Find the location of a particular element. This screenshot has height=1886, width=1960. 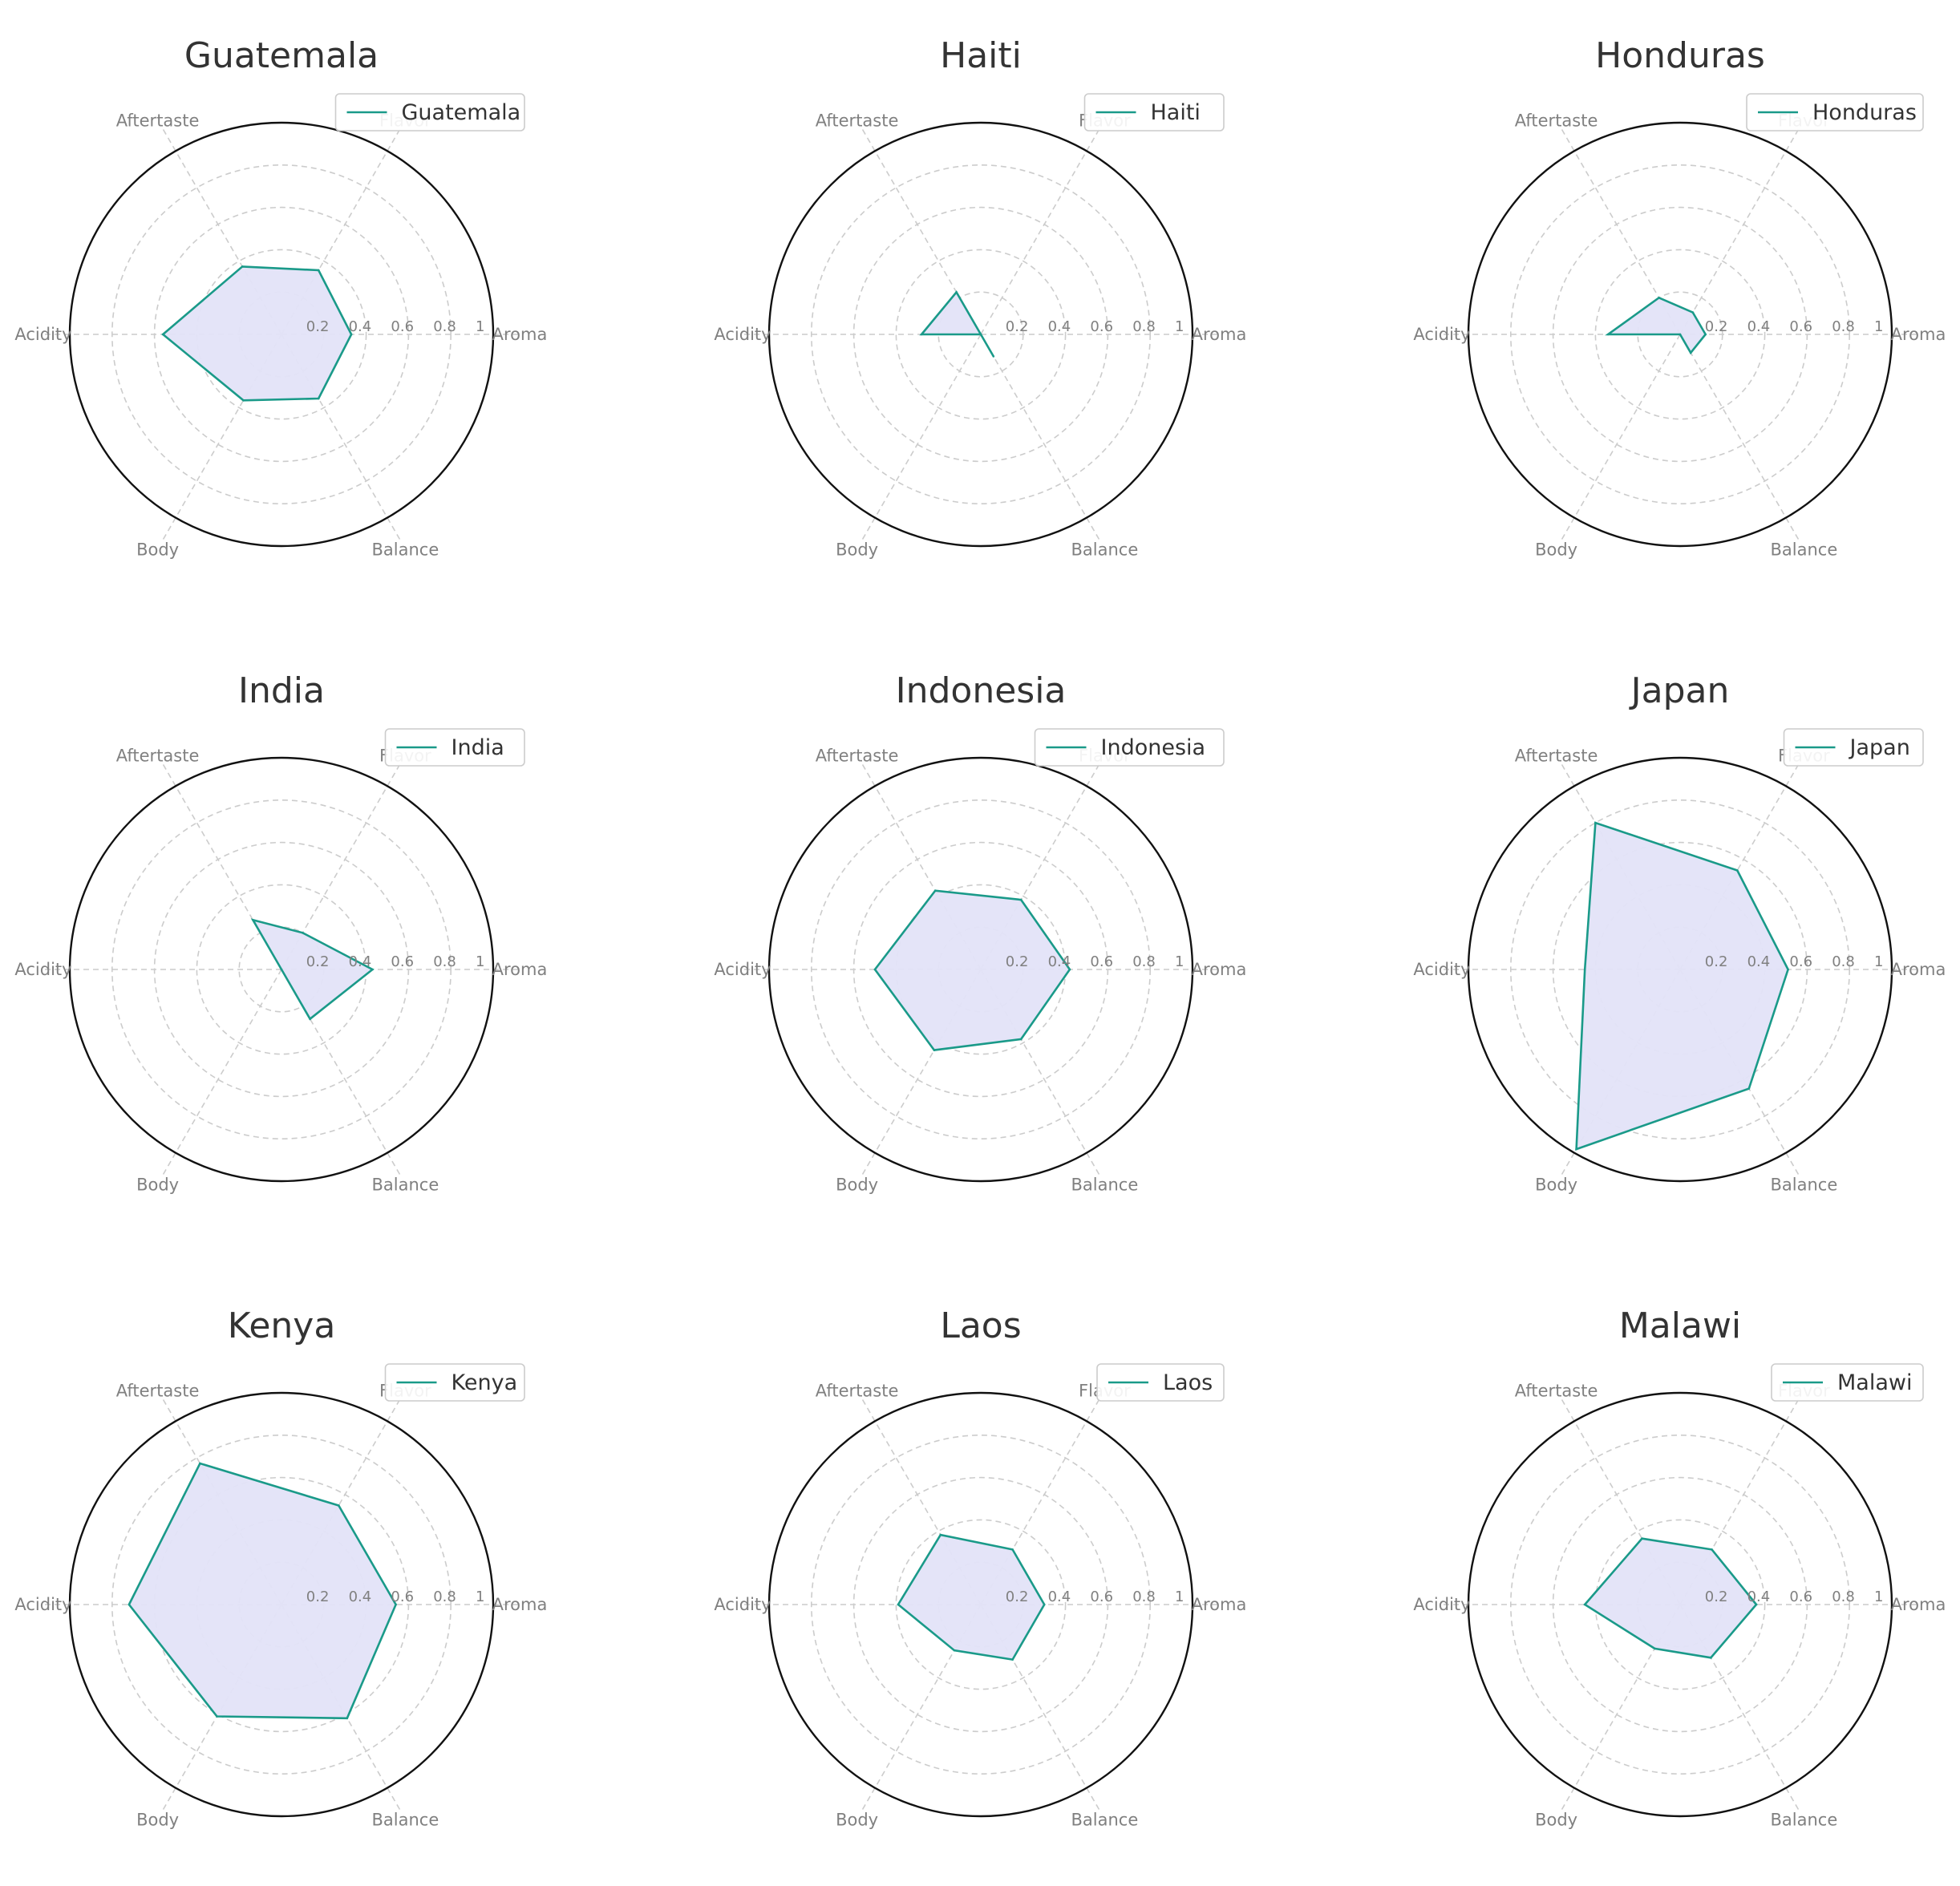

chart-title: Malawi is located at coordinates (1680, 1325).